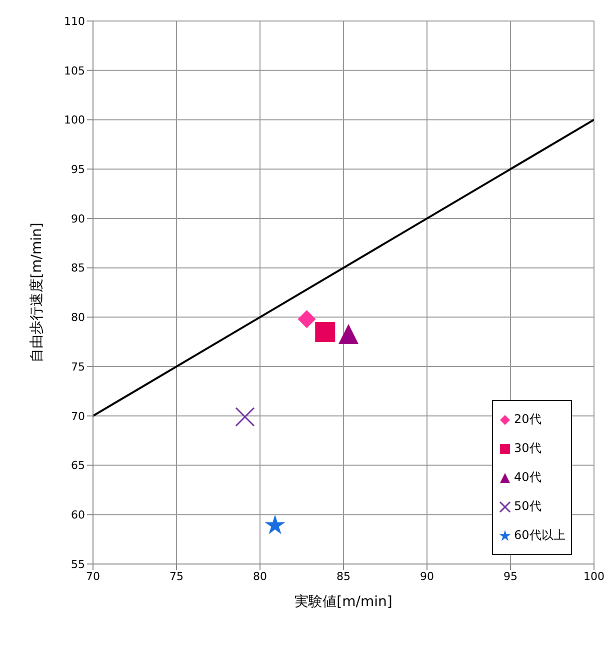 This screenshot has width=614, height=646. What do you see at coordinates (540, 535) in the screenshot?
I see `legend-label: 60代以上` at bounding box center [540, 535].